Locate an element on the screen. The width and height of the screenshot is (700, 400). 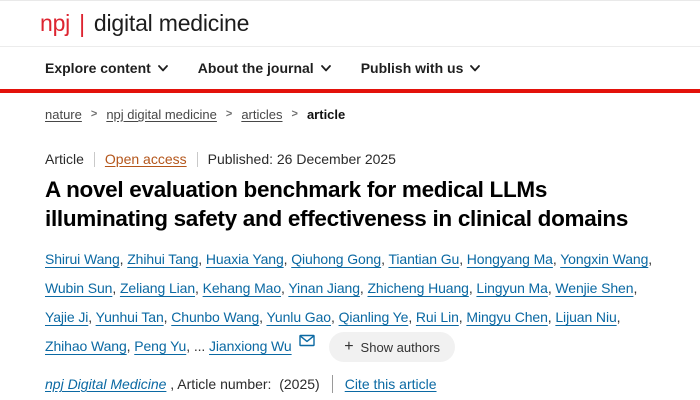
logo-npj: npj is located at coordinates (55, 23).